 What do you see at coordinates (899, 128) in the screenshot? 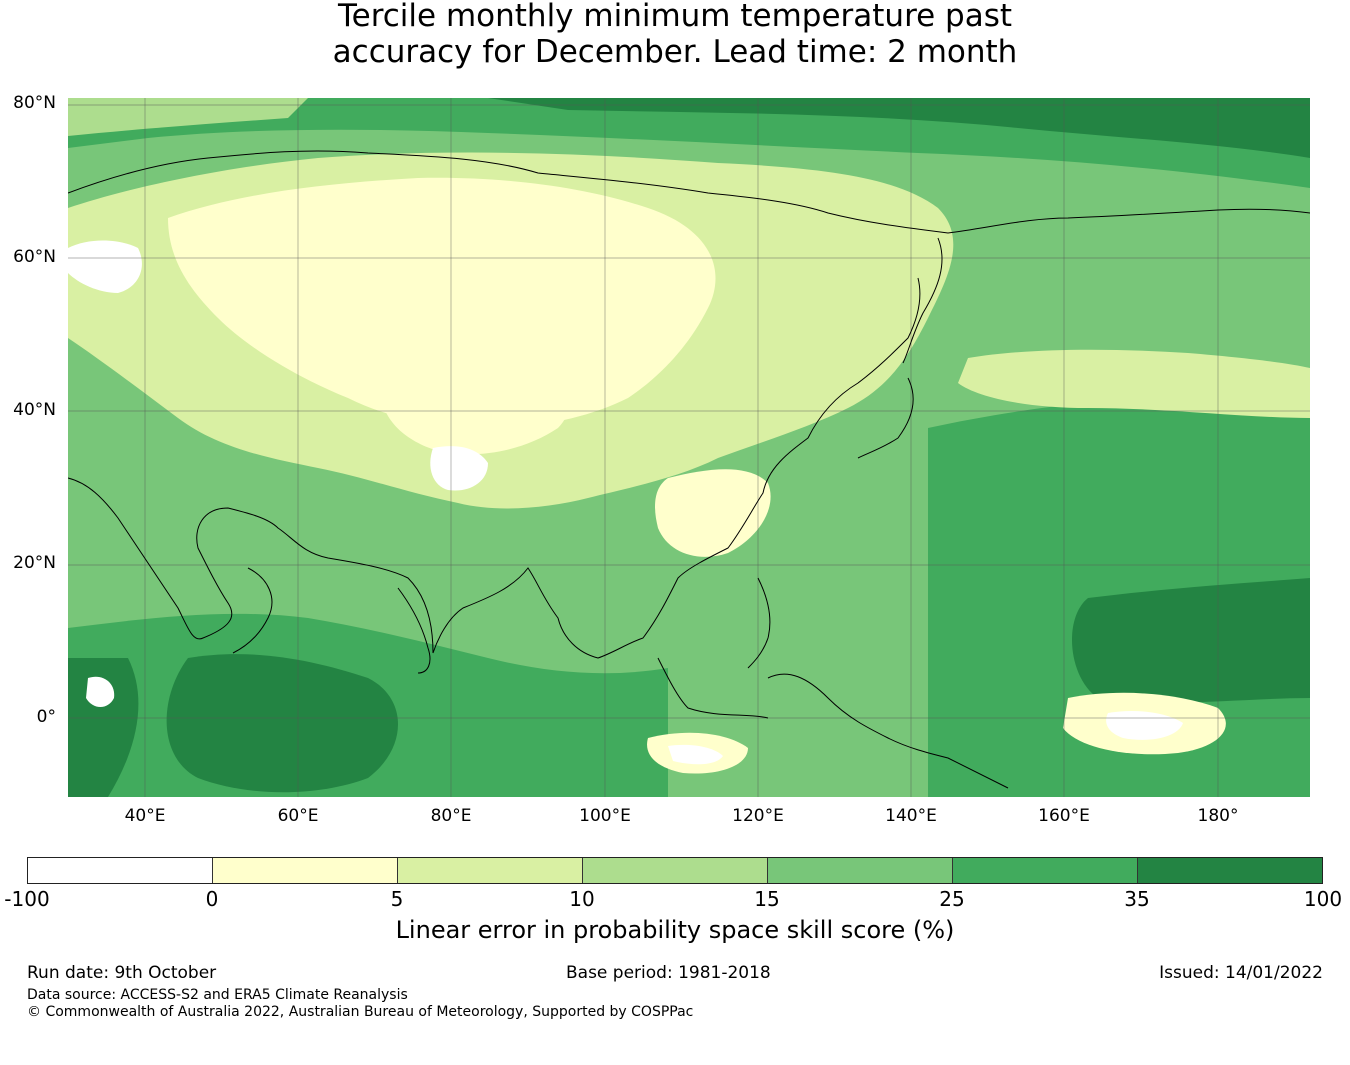
I see `arctic-dark-region` at bounding box center [899, 128].